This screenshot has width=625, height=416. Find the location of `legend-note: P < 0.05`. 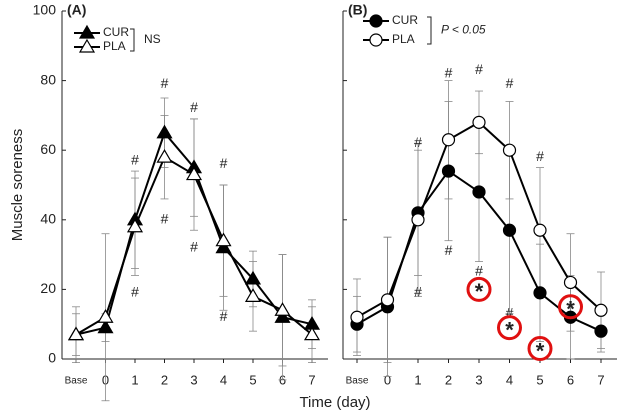

legend-note: P < 0.05 is located at coordinates (463, 30).